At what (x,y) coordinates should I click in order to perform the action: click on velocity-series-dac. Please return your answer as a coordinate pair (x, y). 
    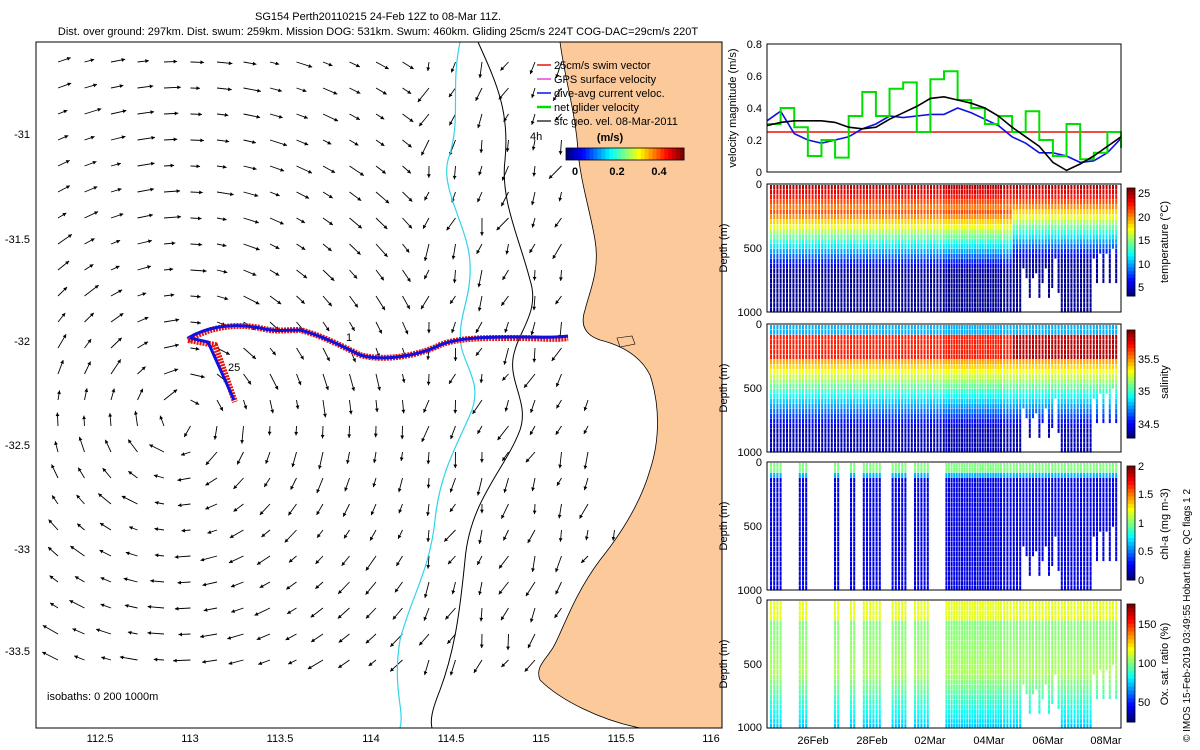
    Looking at the image, I should click on (944, 135).